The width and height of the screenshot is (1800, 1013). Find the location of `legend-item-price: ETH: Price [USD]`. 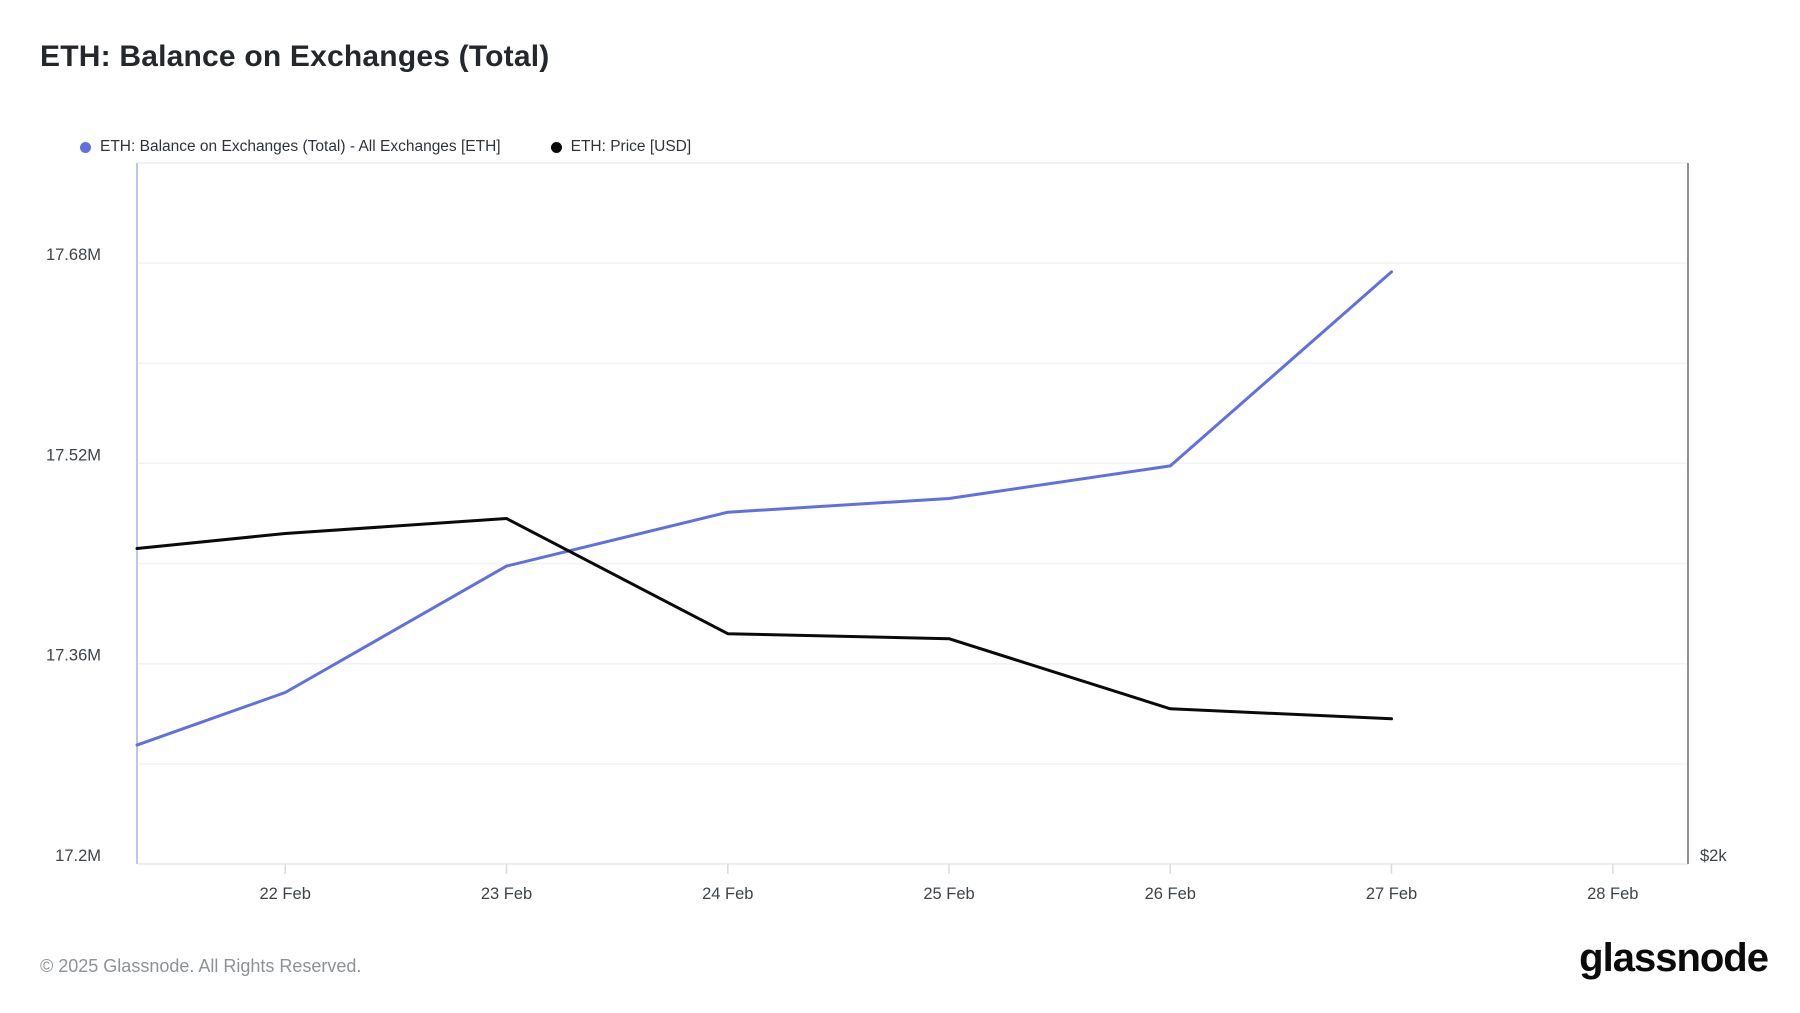

legend-item-price: ETH: Price [USD] is located at coordinates (621, 147).